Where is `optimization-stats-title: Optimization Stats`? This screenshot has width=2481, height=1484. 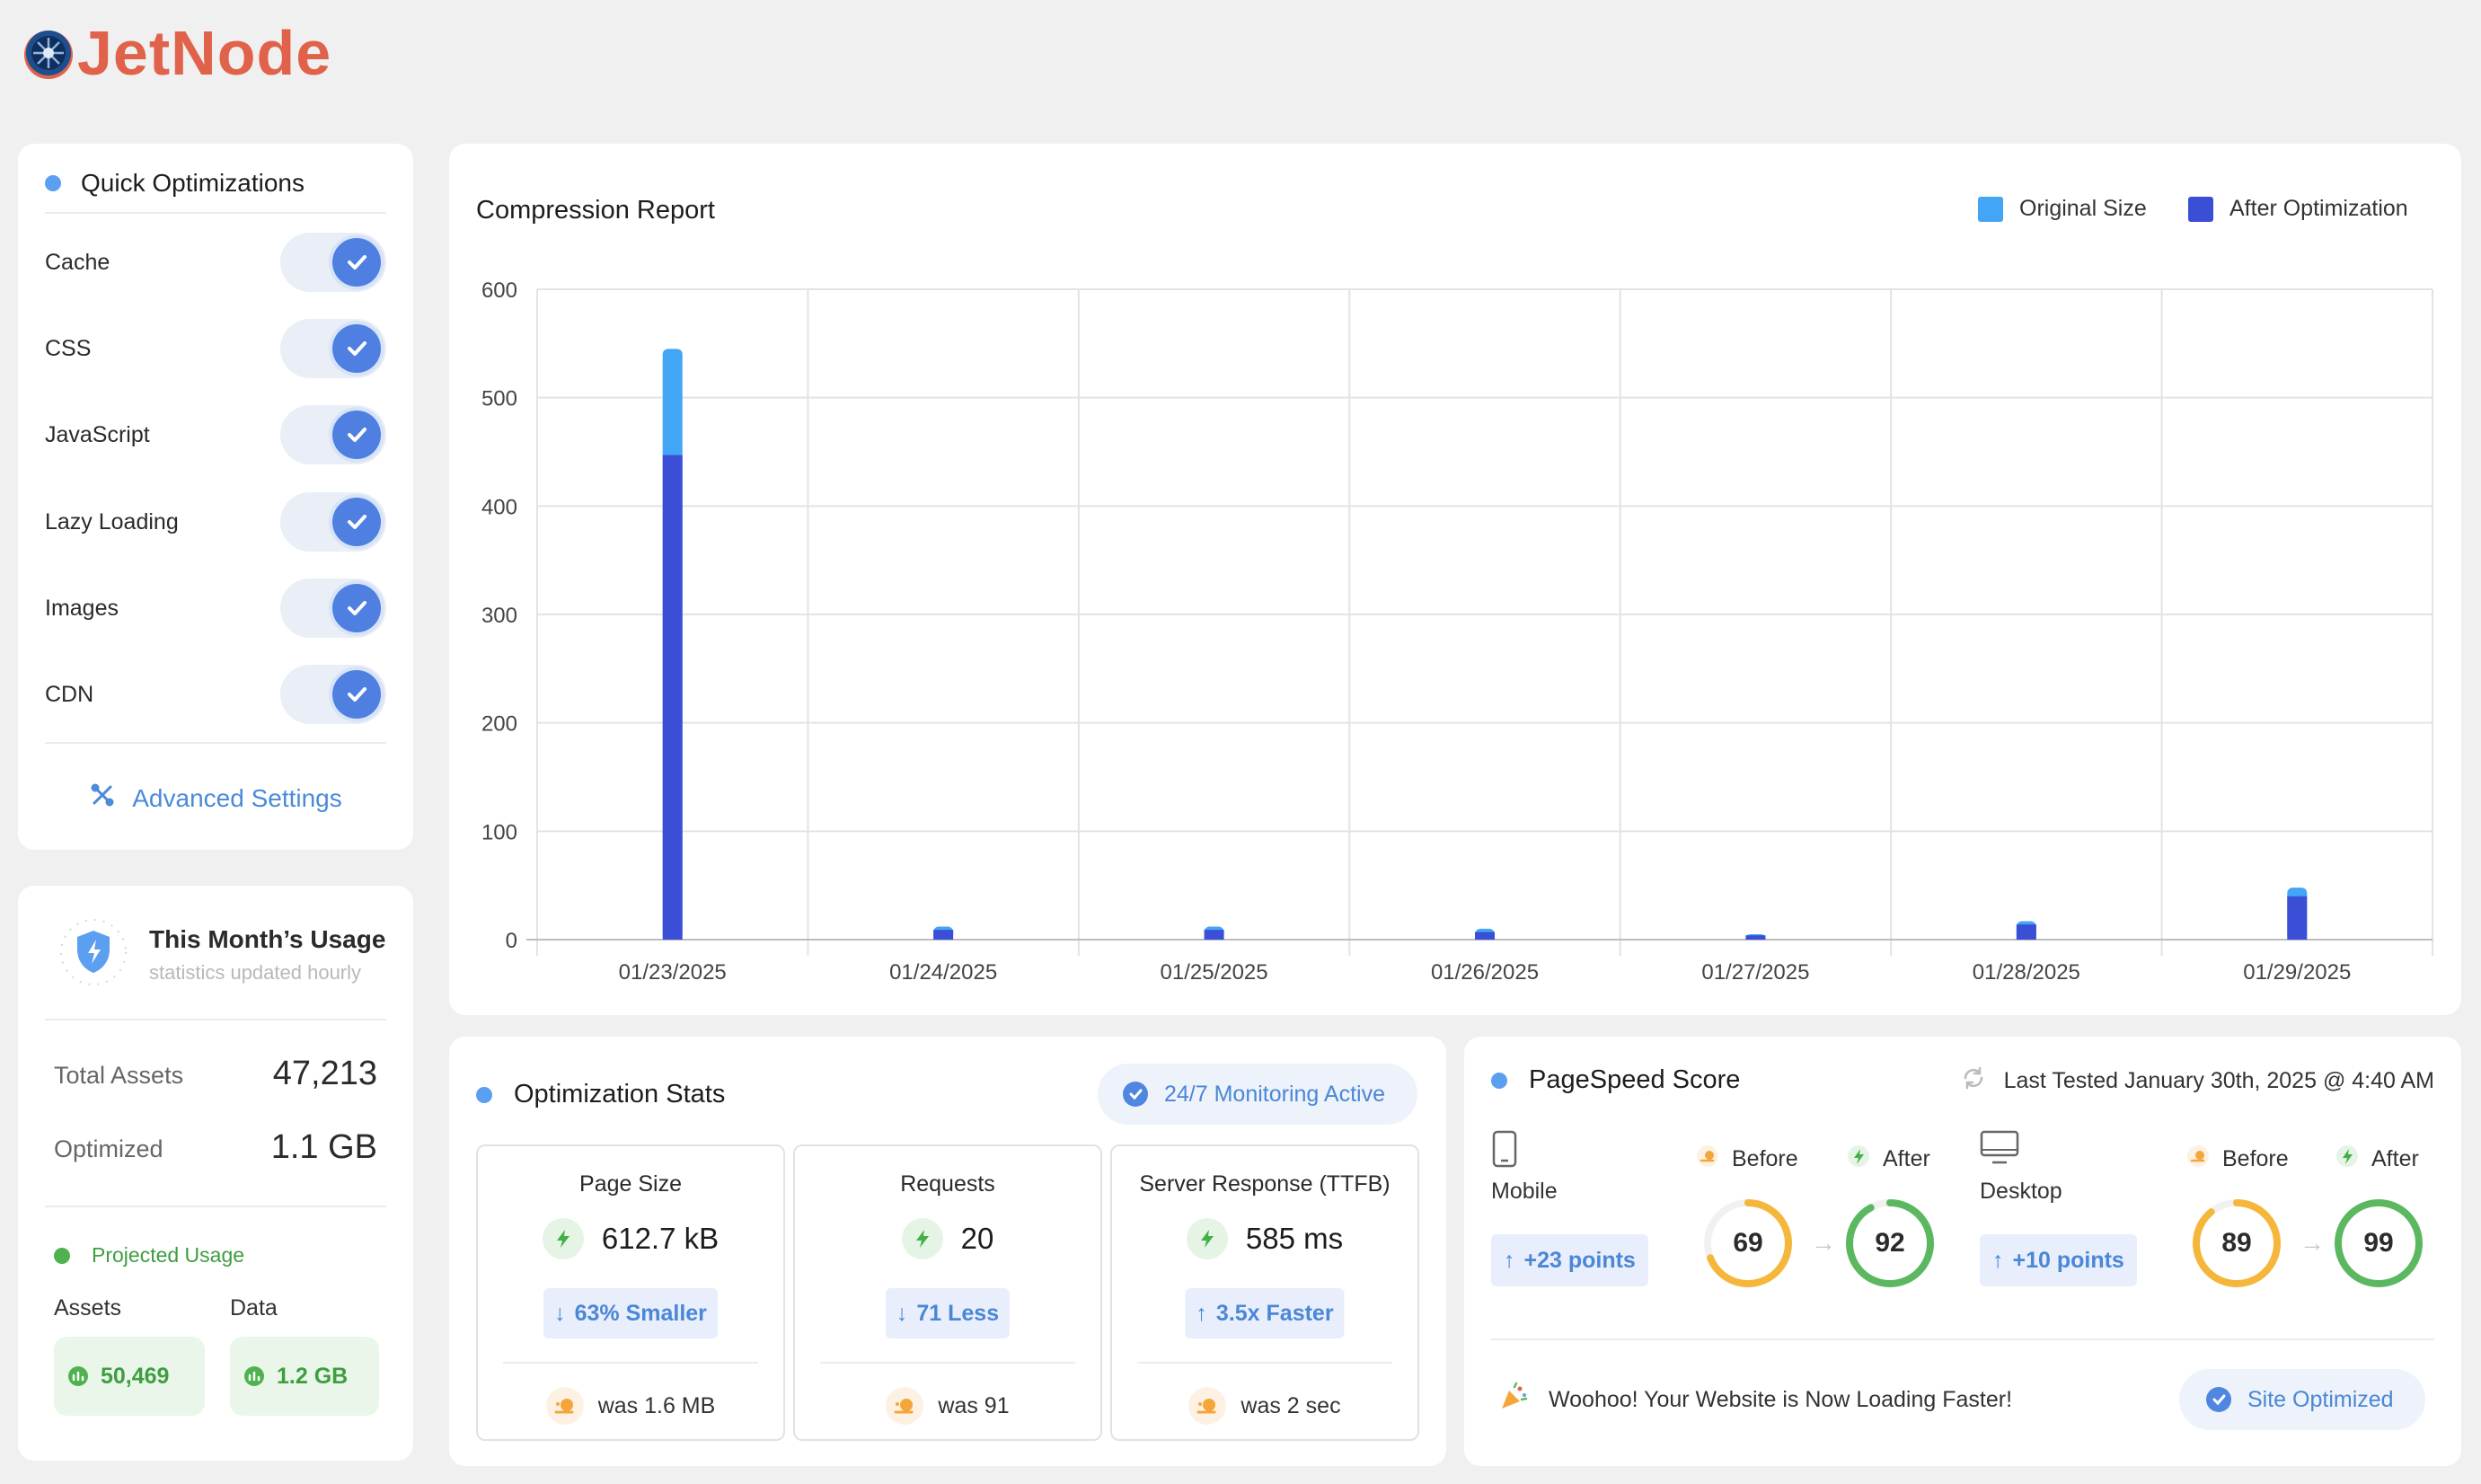 optimization-stats-title: Optimization Stats is located at coordinates (620, 1095).